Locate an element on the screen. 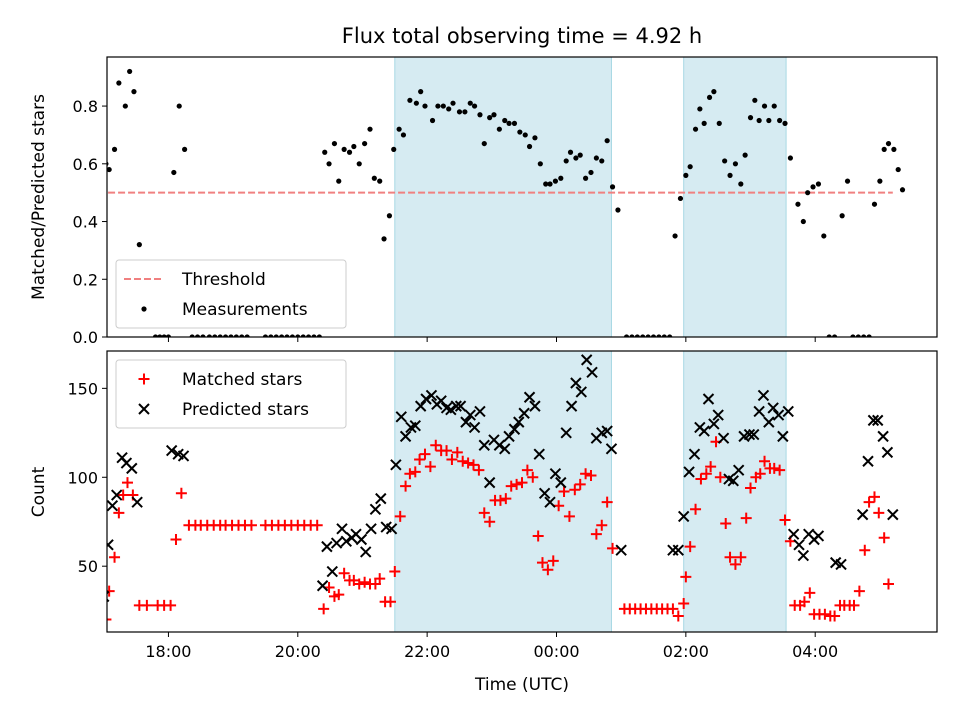  y-tick-label: 50 is located at coordinates (88, 566).